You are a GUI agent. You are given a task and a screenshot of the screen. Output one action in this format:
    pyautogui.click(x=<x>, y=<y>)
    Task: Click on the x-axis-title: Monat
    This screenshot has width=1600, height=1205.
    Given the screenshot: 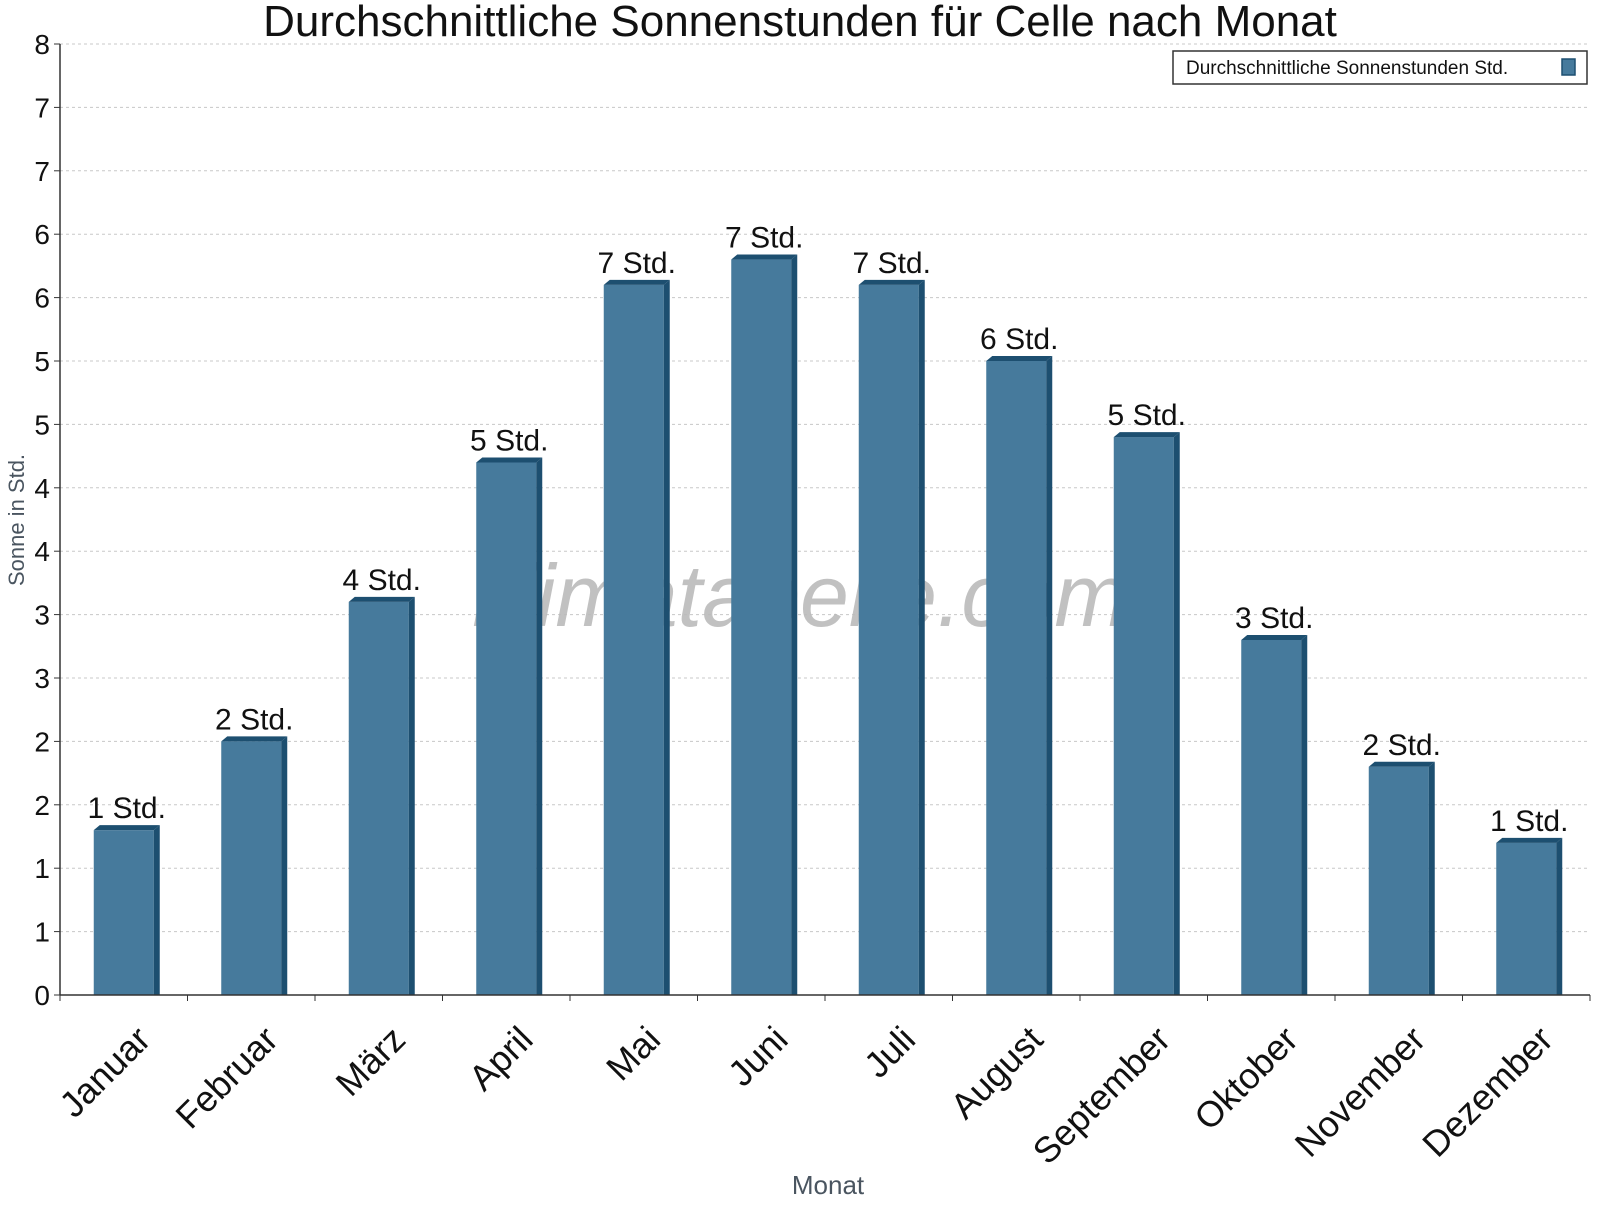 What is the action you would take?
    pyautogui.click(x=828, y=1185)
    